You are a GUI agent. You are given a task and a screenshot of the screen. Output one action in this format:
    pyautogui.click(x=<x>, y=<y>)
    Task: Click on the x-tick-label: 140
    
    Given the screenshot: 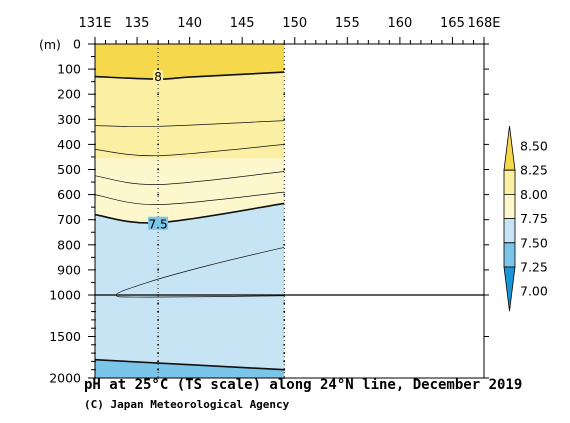 What is the action you would take?
    pyautogui.click(x=189, y=23)
    